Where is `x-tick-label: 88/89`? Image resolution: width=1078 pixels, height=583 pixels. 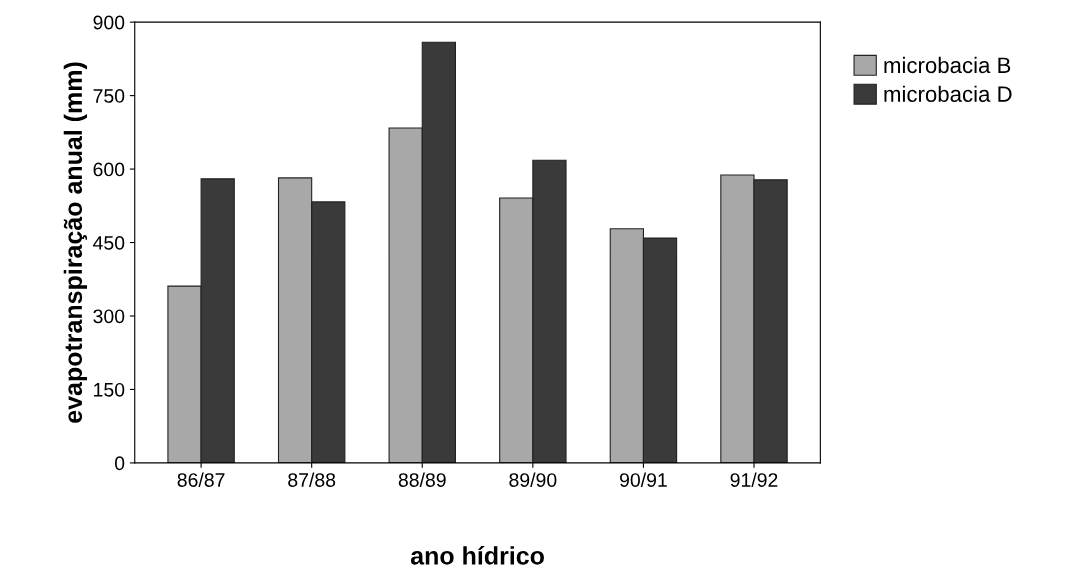 x-tick-label: 88/89 is located at coordinates (422, 479).